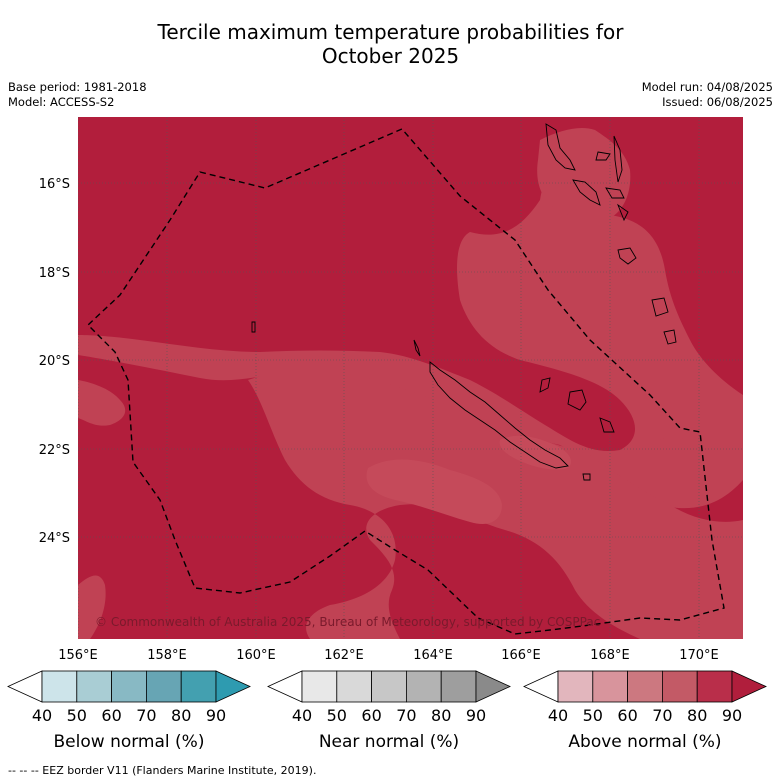 The width and height of the screenshot is (781, 781). What do you see at coordinates (699, 655) in the screenshot?
I see `lon-label-170e: 170°E` at bounding box center [699, 655].